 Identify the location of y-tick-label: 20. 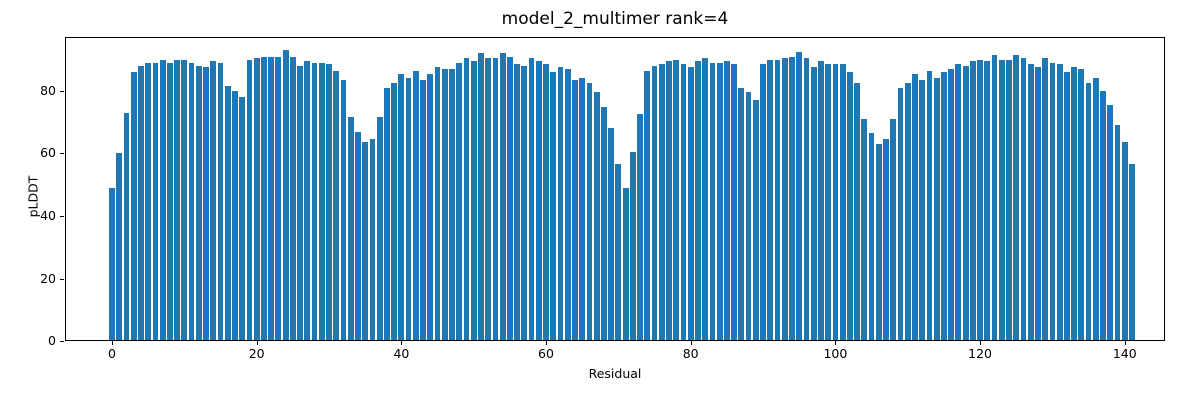
(48, 278).